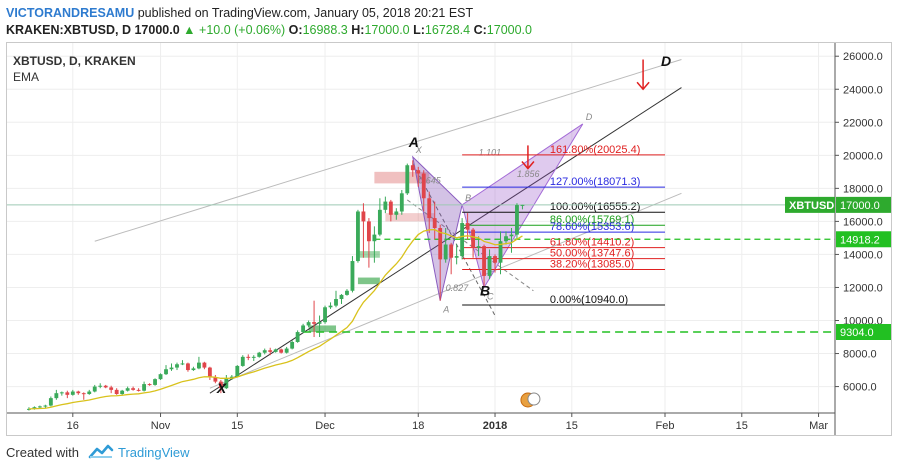 This screenshot has height=469, width=898. I want to click on high-label: H:, so click(358, 30).